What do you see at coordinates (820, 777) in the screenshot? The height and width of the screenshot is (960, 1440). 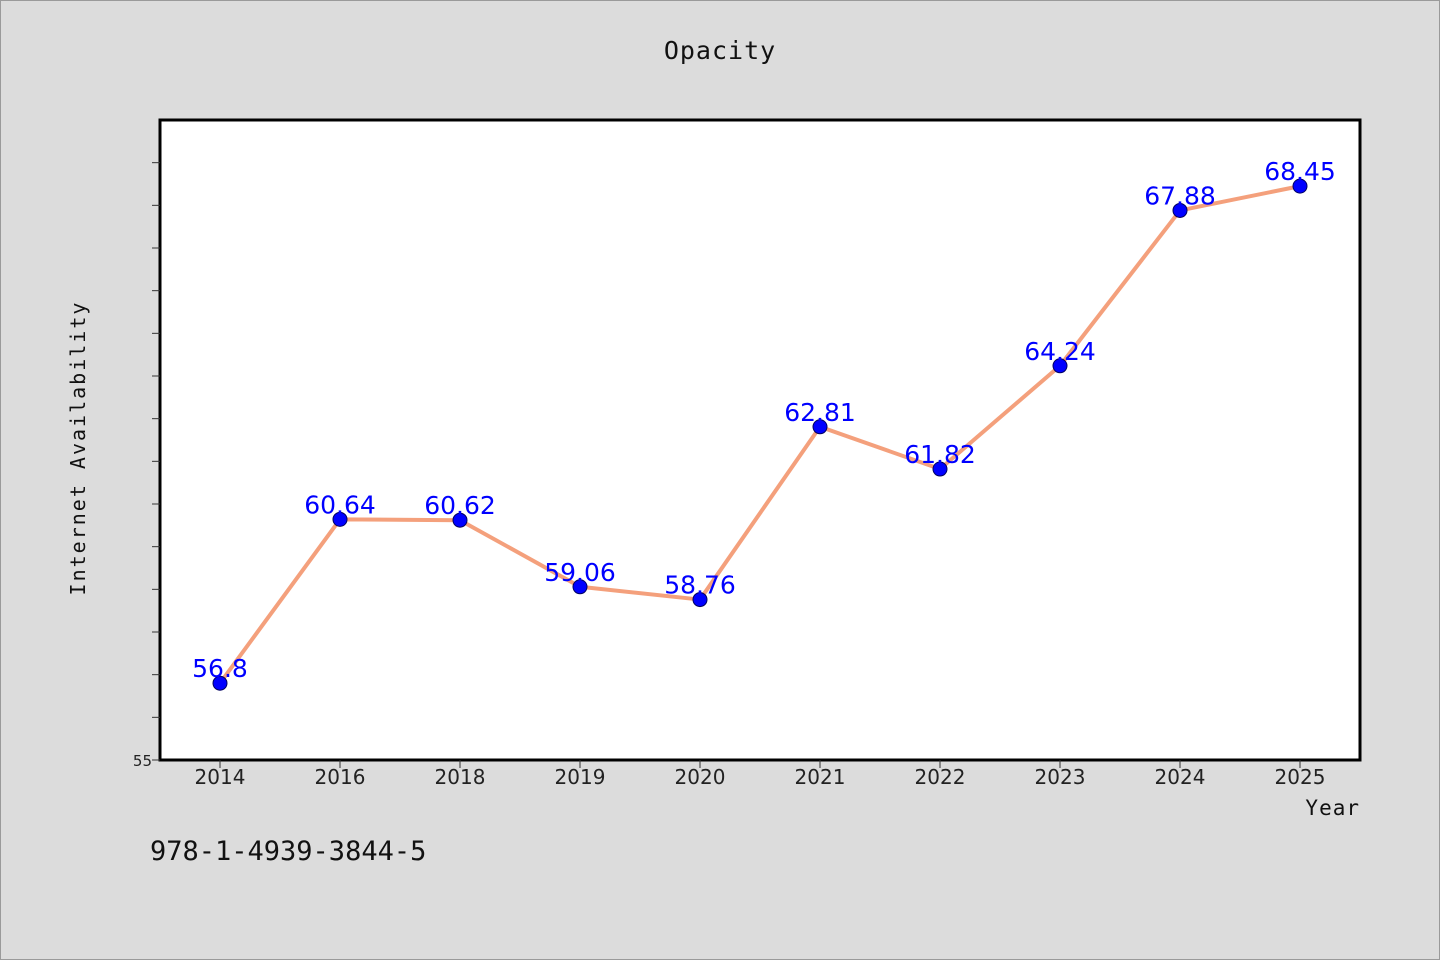 I see `x-tick-label: 2021` at bounding box center [820, 777].